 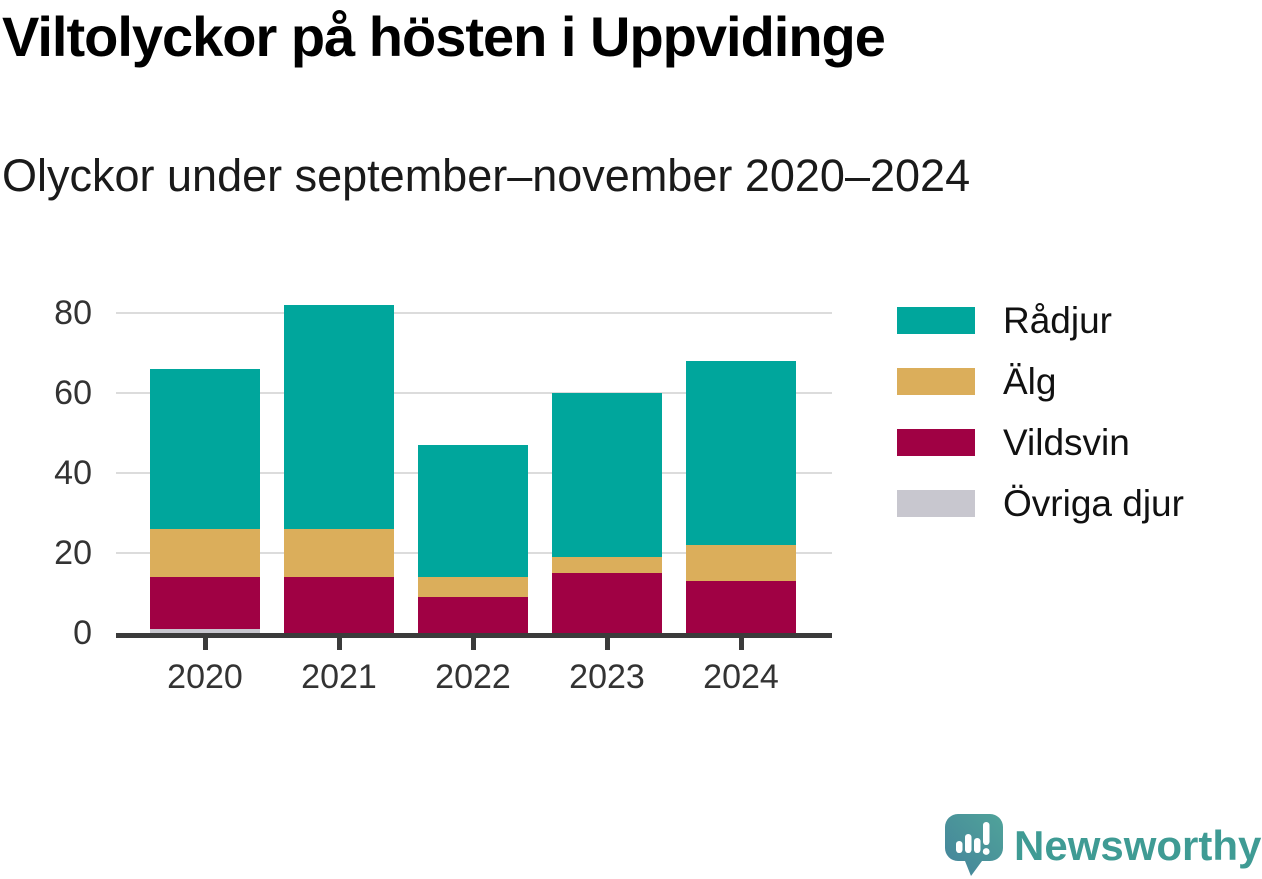 I want to click on chart-title: Viltolyckor på hösten i Uppvidinge, so click(x=444, y=36).